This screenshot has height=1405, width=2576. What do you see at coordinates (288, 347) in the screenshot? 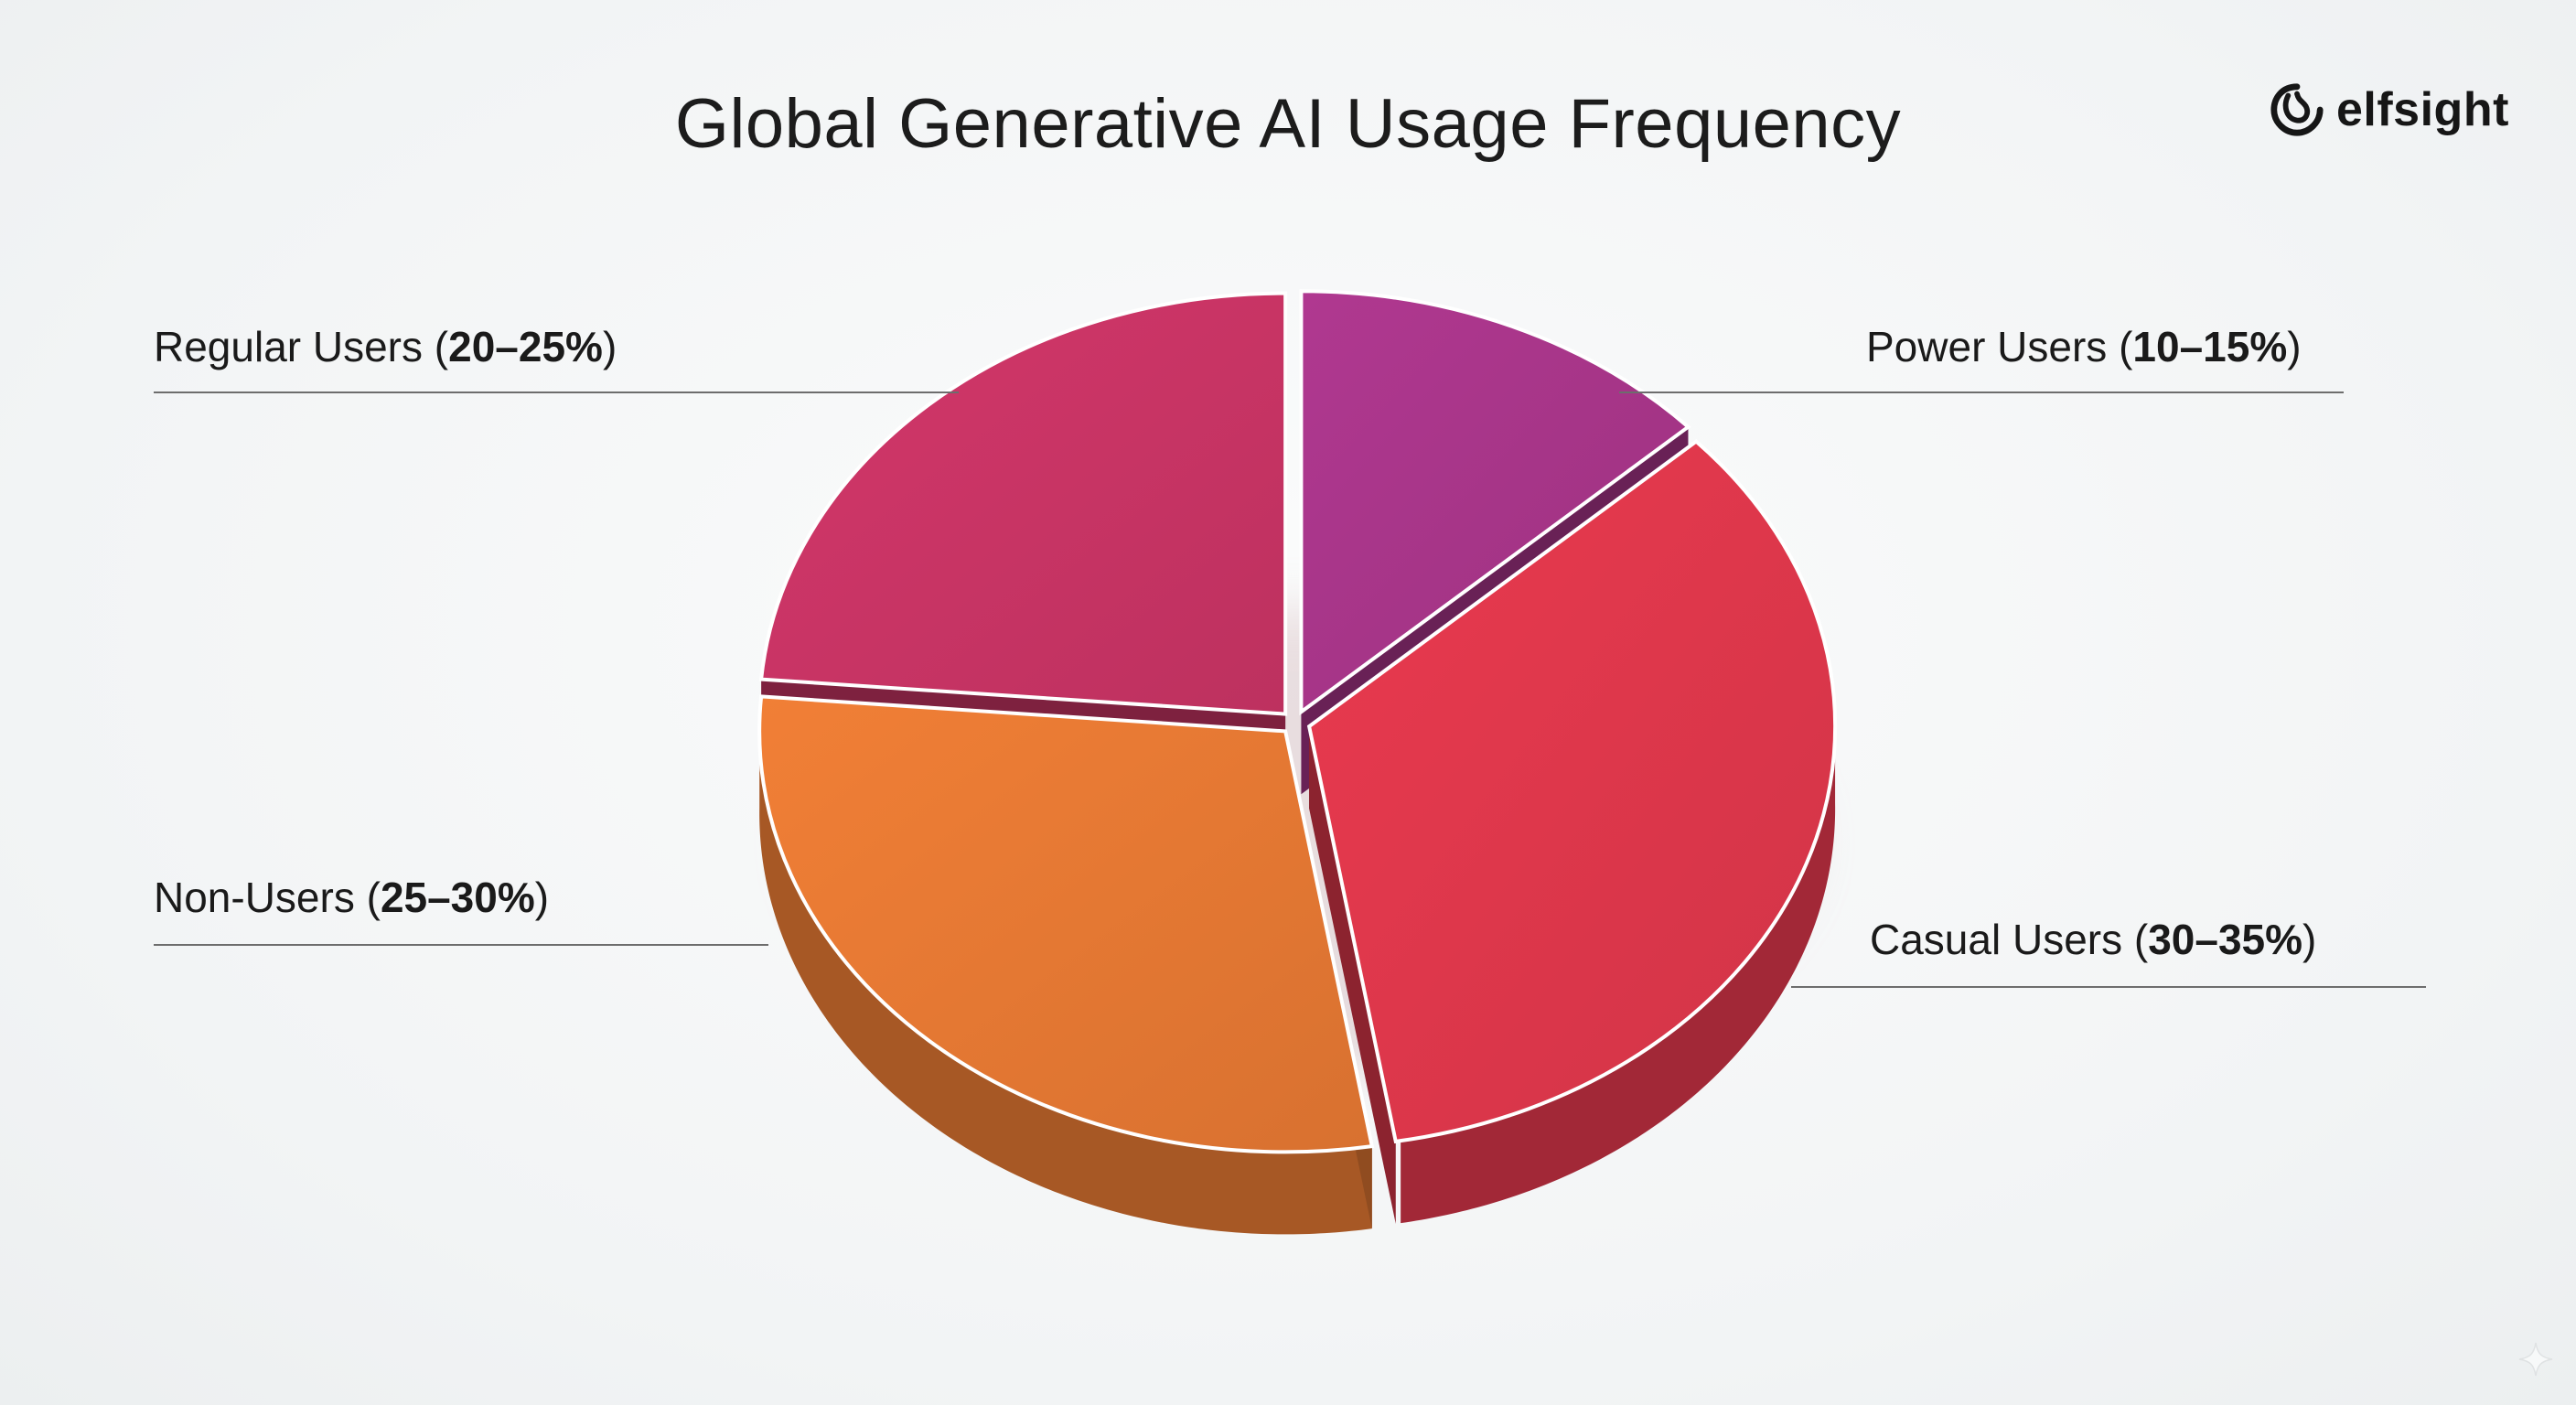
I see `slice-label-regular-users: Regular Users` at bounding box center [288, 347].